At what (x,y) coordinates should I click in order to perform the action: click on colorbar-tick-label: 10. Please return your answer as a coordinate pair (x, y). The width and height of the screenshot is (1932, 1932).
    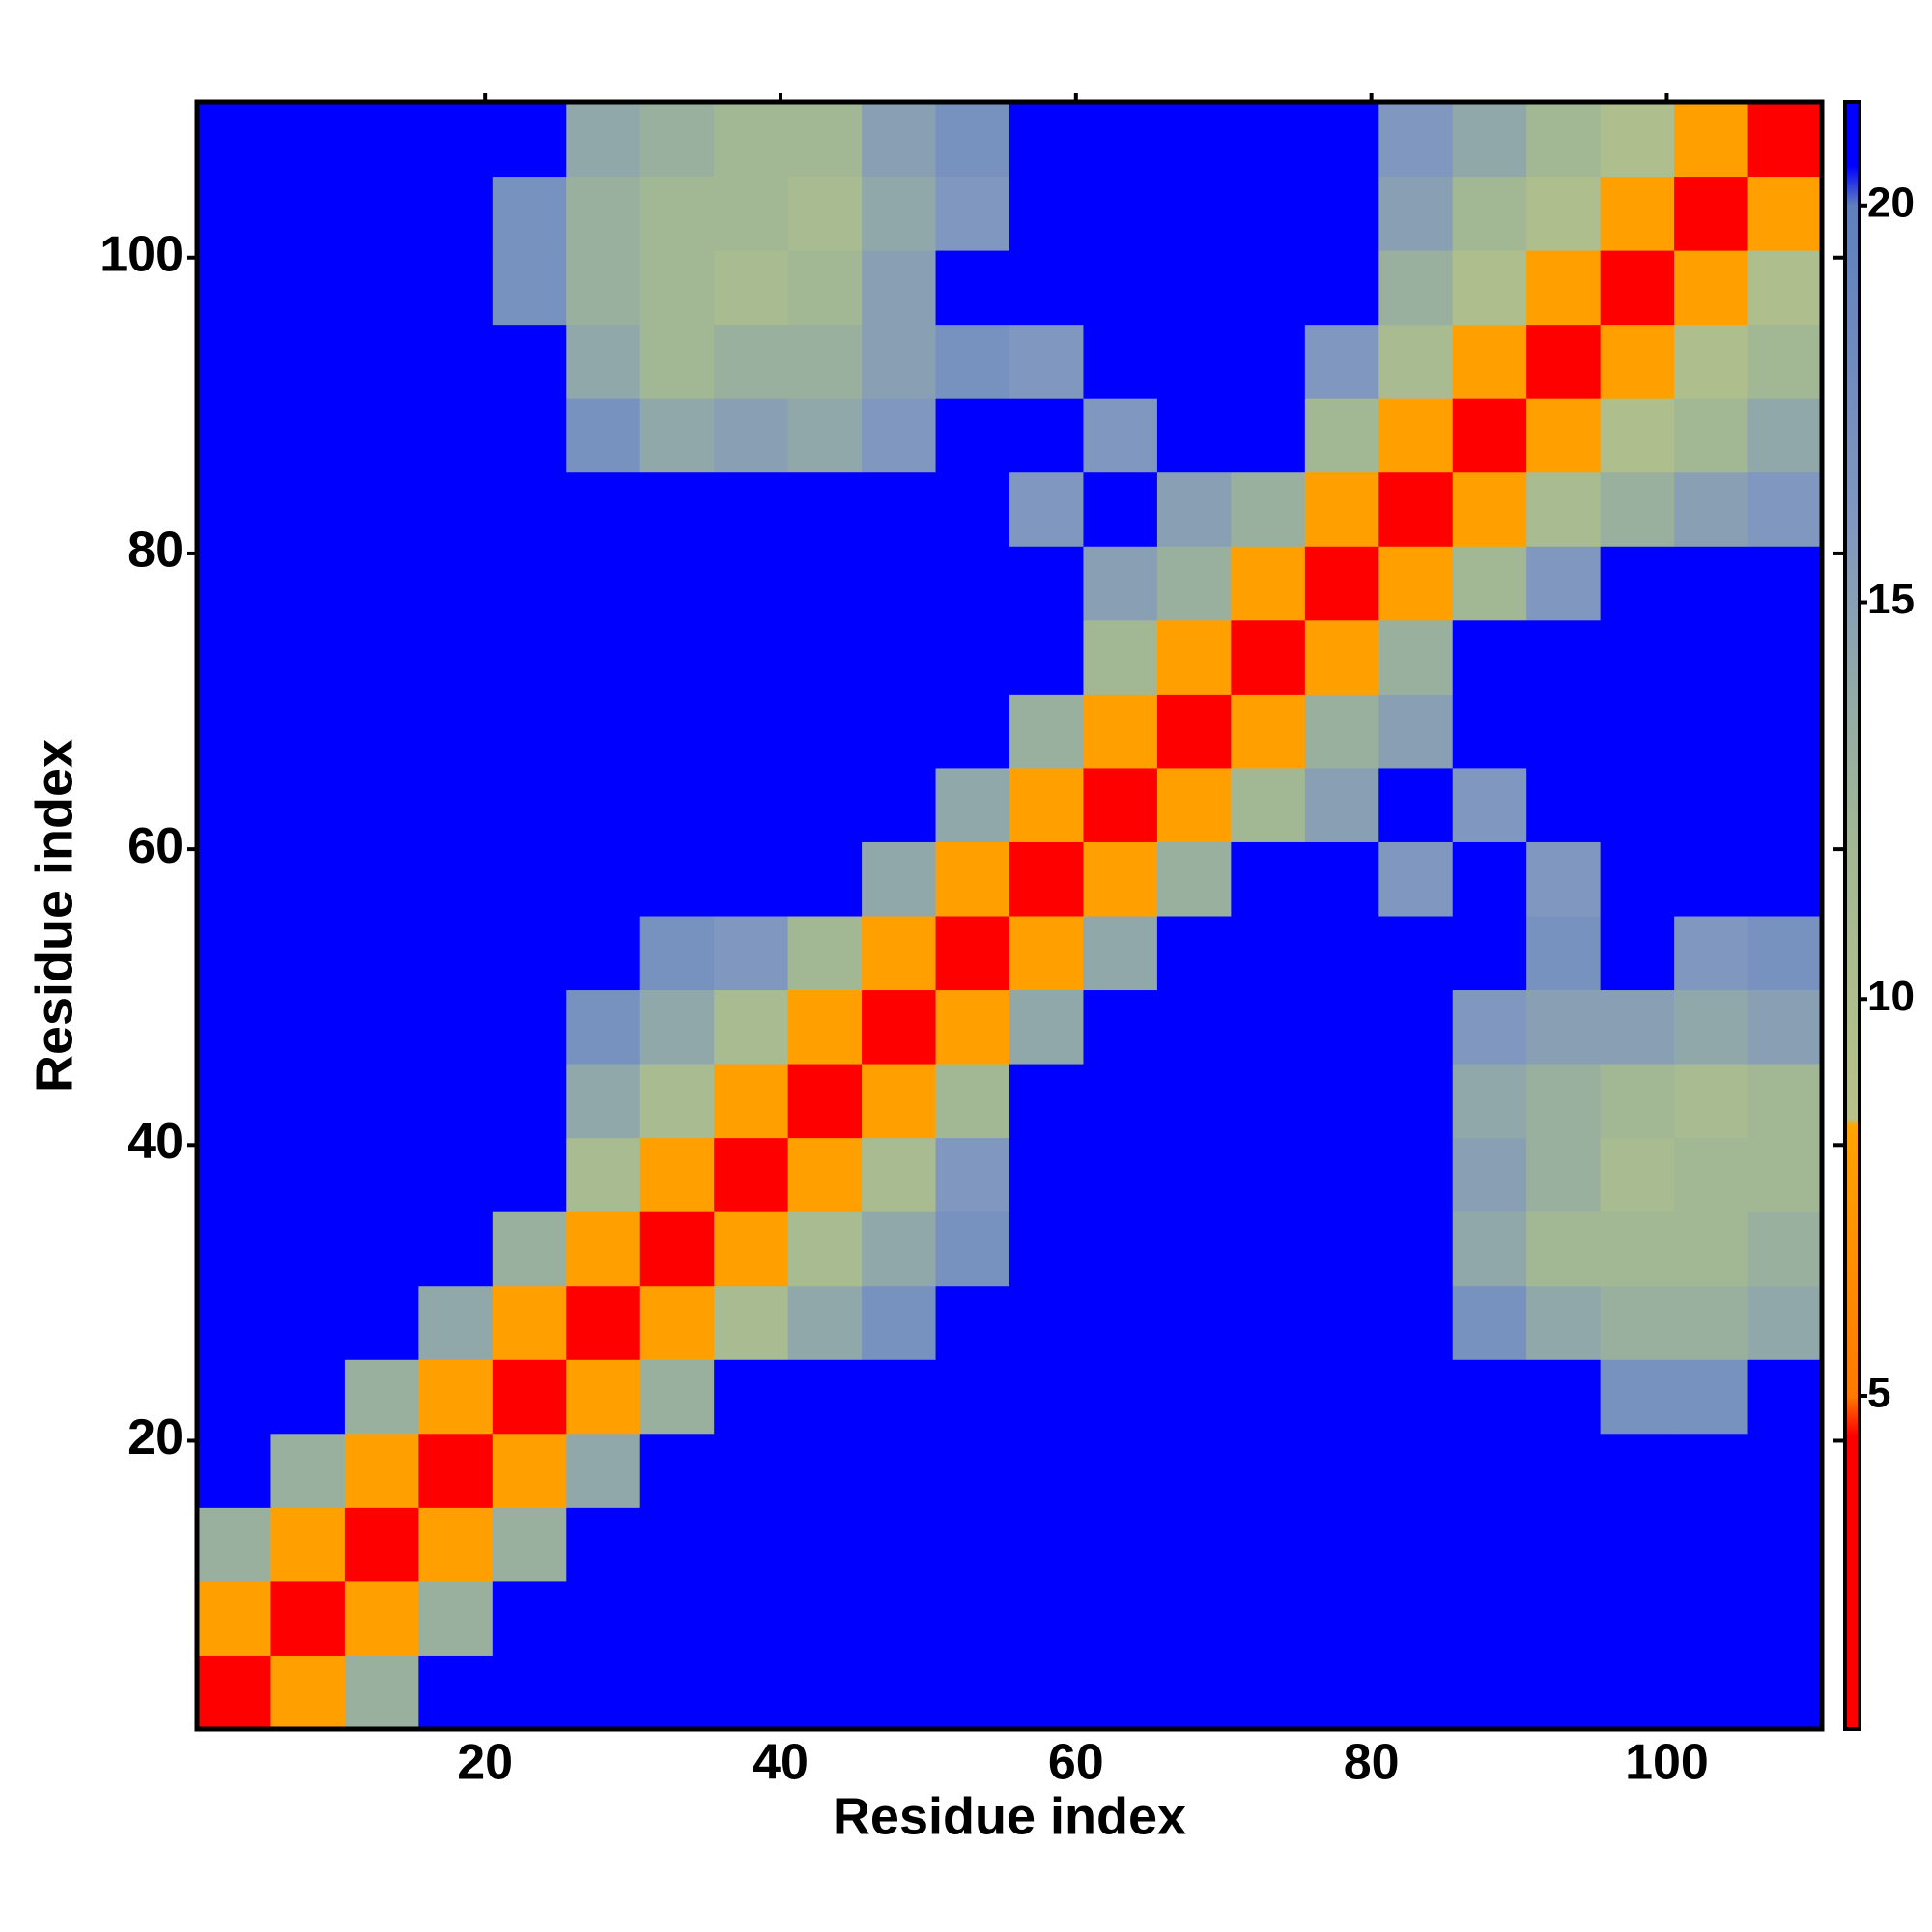
    Looking at the image, I should click on (1891, 996).